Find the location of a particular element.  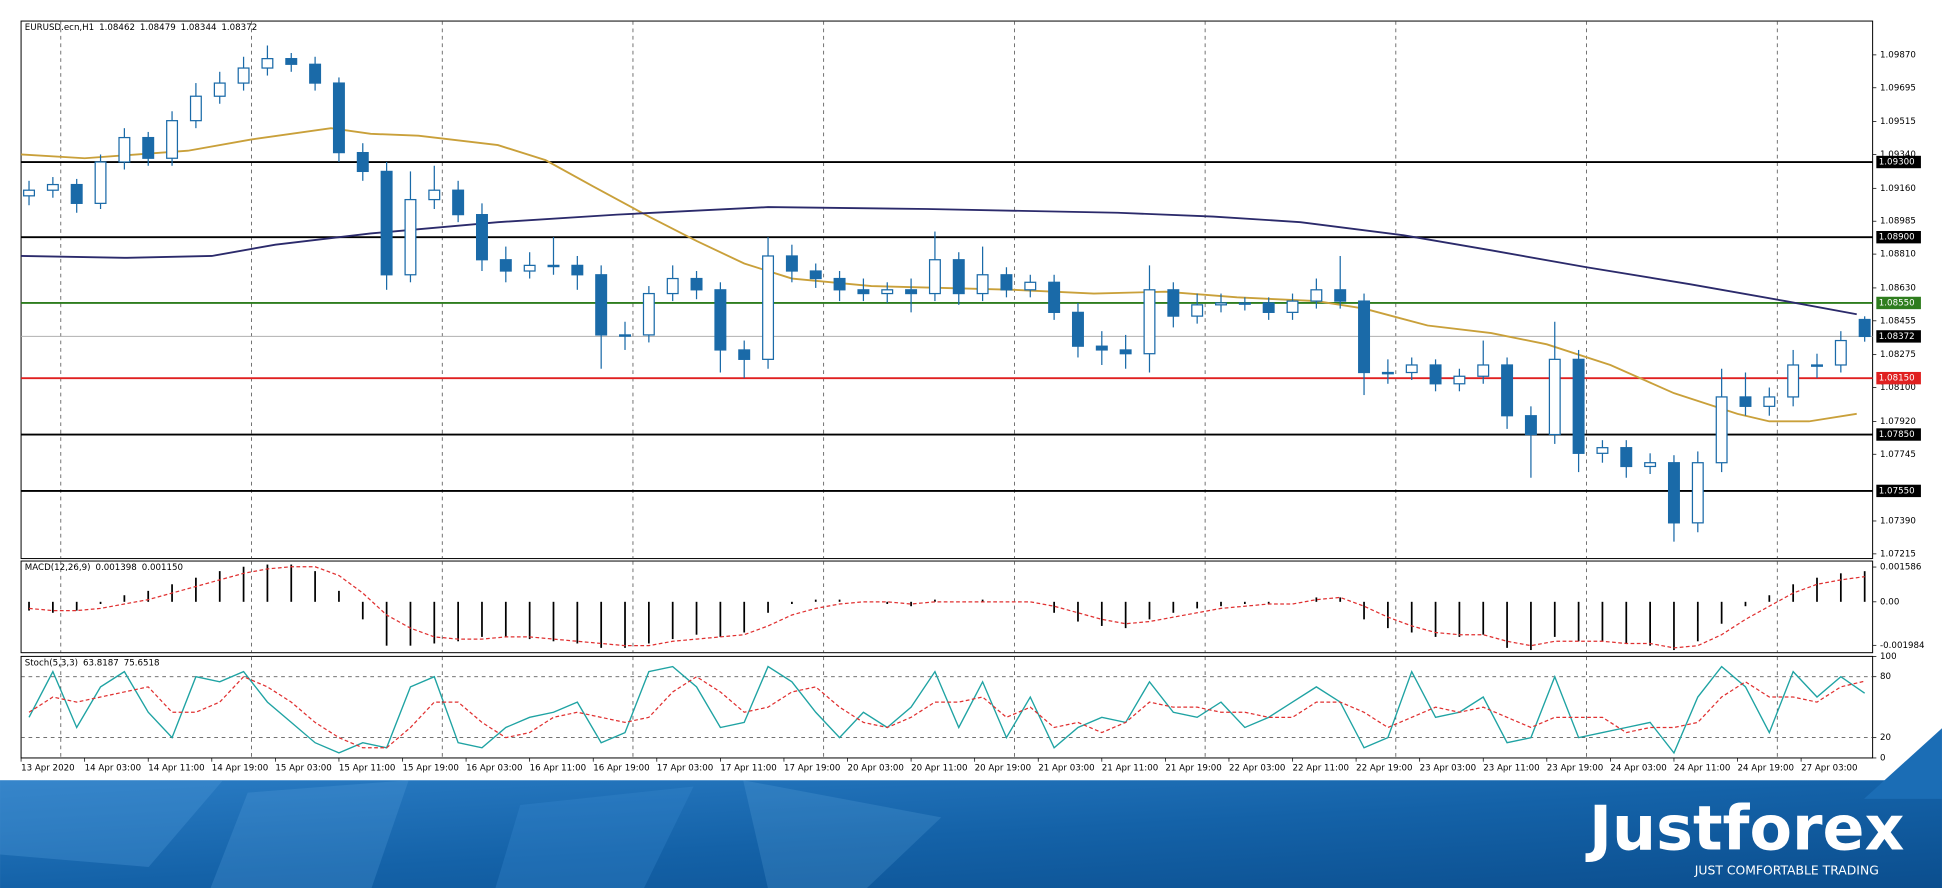

header-value: 0.001398 is located at coordinates (115, 568).